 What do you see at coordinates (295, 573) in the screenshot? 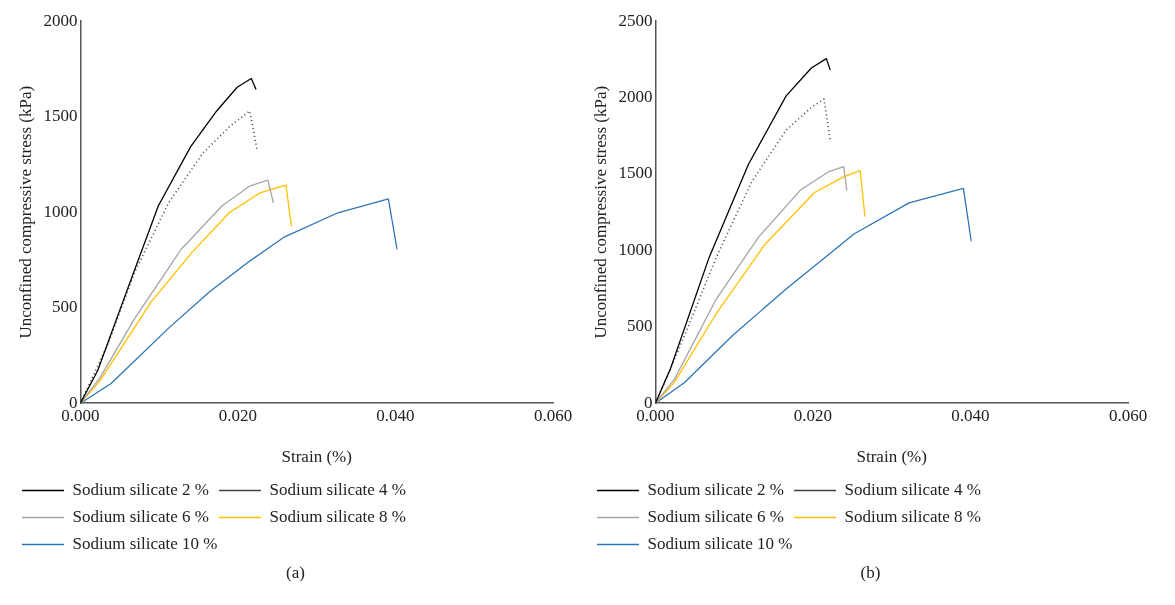
I see `text: (a)` at bounding box center [295, 573].